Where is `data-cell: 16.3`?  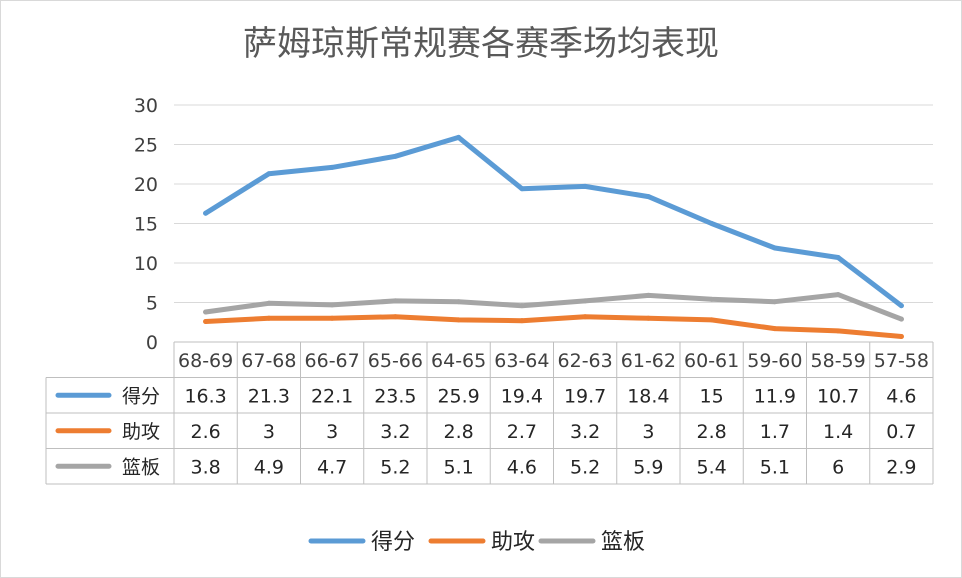 data-cell: 16.3 is located at coordinates (205, 396).